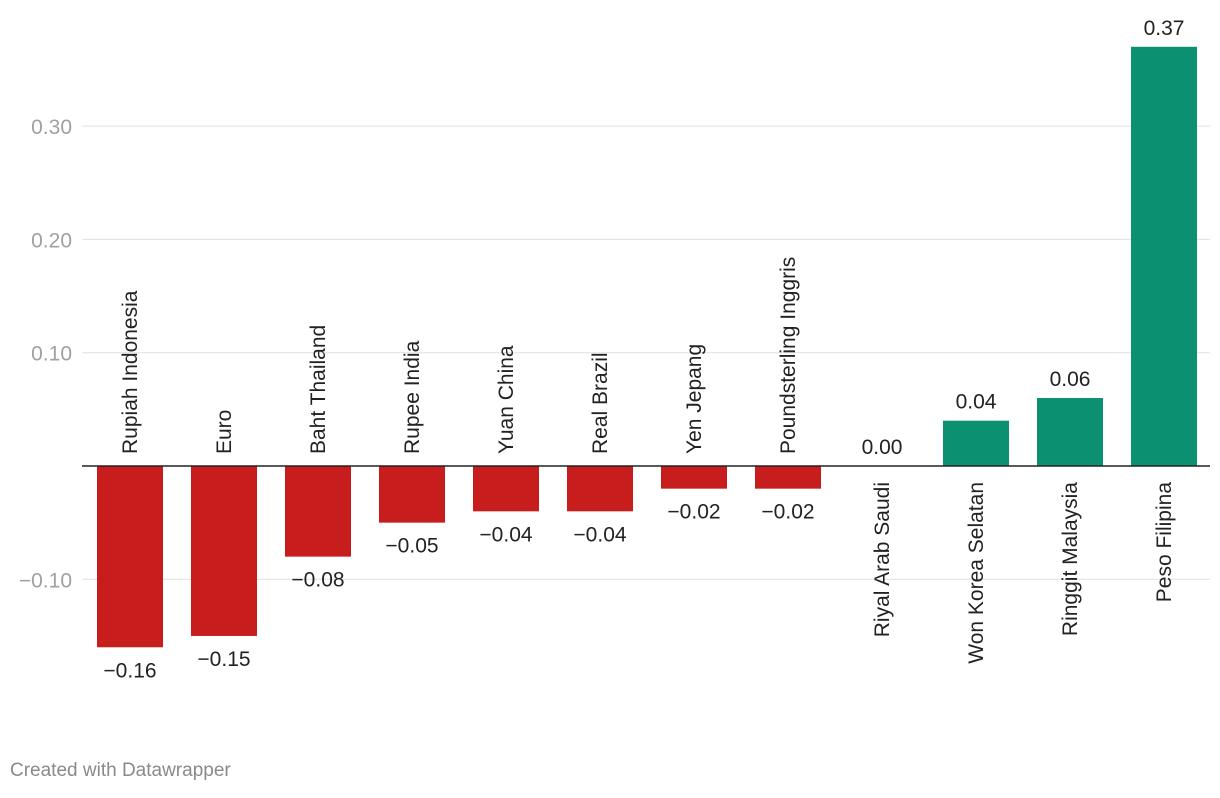  What do you see at coordinates (976, 573) in the screenshot?
I see `category-label: Won Korea Selatan` at bounding box center [976, 573].